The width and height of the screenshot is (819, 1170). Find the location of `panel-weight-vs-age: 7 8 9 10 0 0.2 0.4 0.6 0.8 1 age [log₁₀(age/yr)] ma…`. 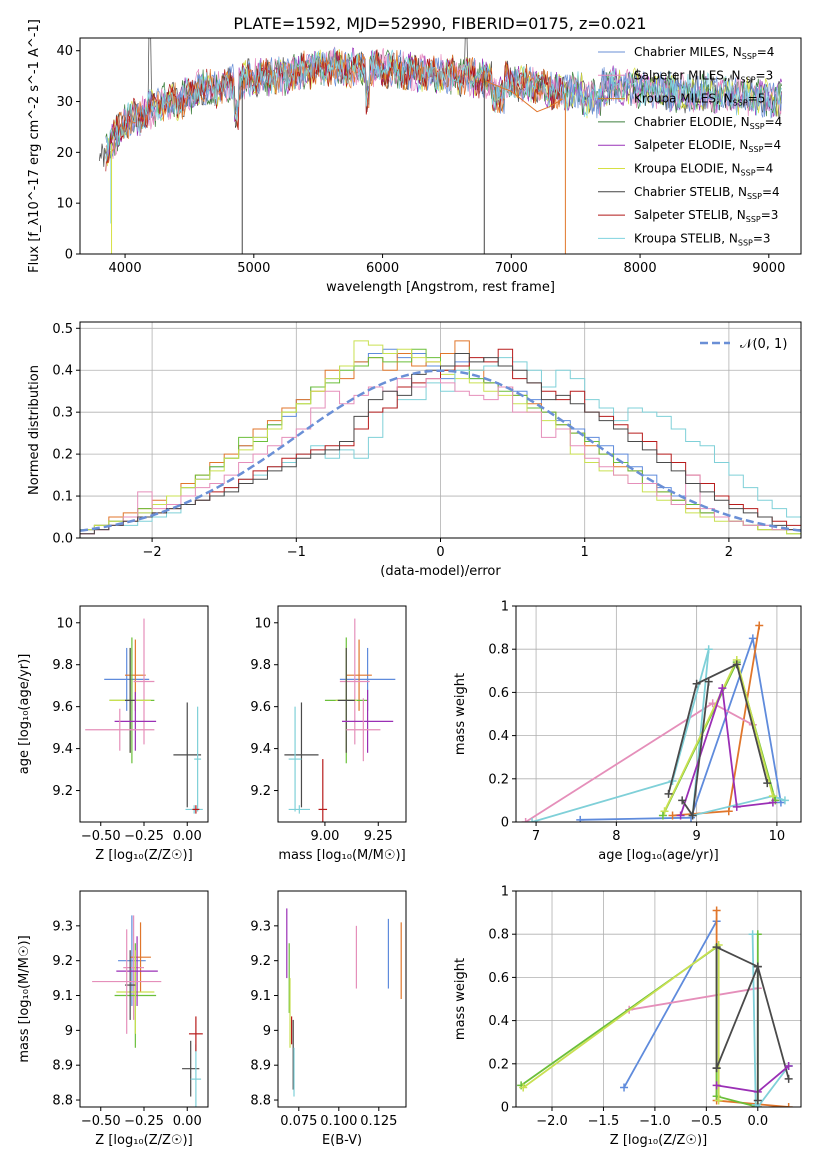

panel-weight-vs-age: 7 8 9 10 0 0.2 0.4 0.6 0.8 1 age [log₁₀(age/yr)] ma… is located at coordinates (627, 731).